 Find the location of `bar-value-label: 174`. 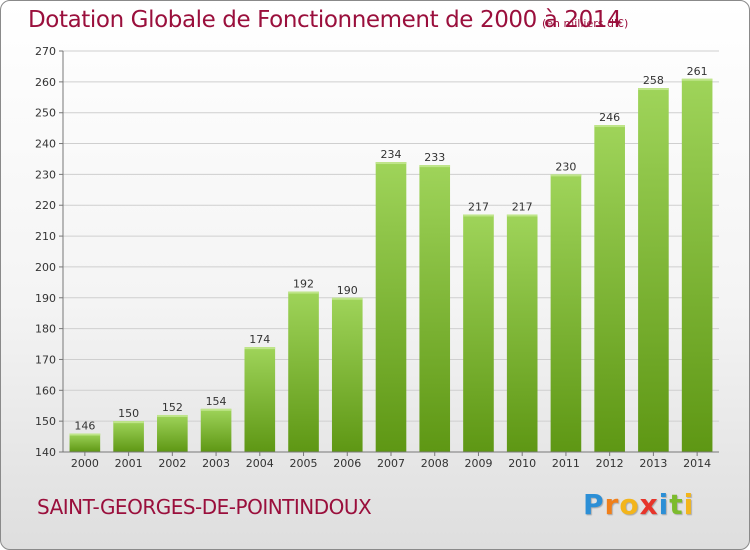

bar-value-label: 174 is located at coordinates (259, 339).